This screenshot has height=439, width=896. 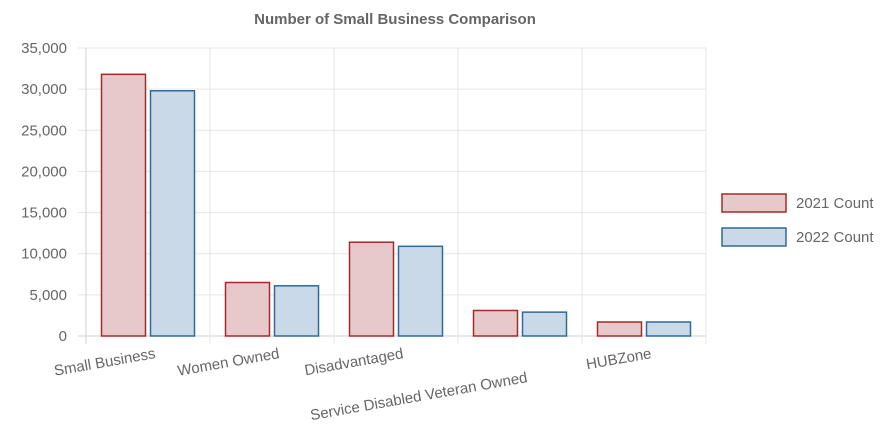 I want to click on y-tick-label: 5,000, so click(x=48, y=295).